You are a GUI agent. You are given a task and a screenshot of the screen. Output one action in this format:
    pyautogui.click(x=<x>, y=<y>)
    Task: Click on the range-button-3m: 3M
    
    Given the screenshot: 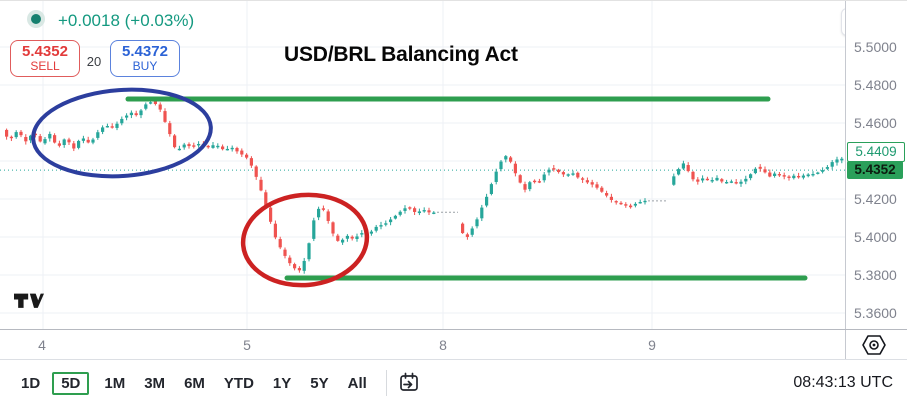 What is the action you would take?
    pyautogui.click(x=155, y=383)
    